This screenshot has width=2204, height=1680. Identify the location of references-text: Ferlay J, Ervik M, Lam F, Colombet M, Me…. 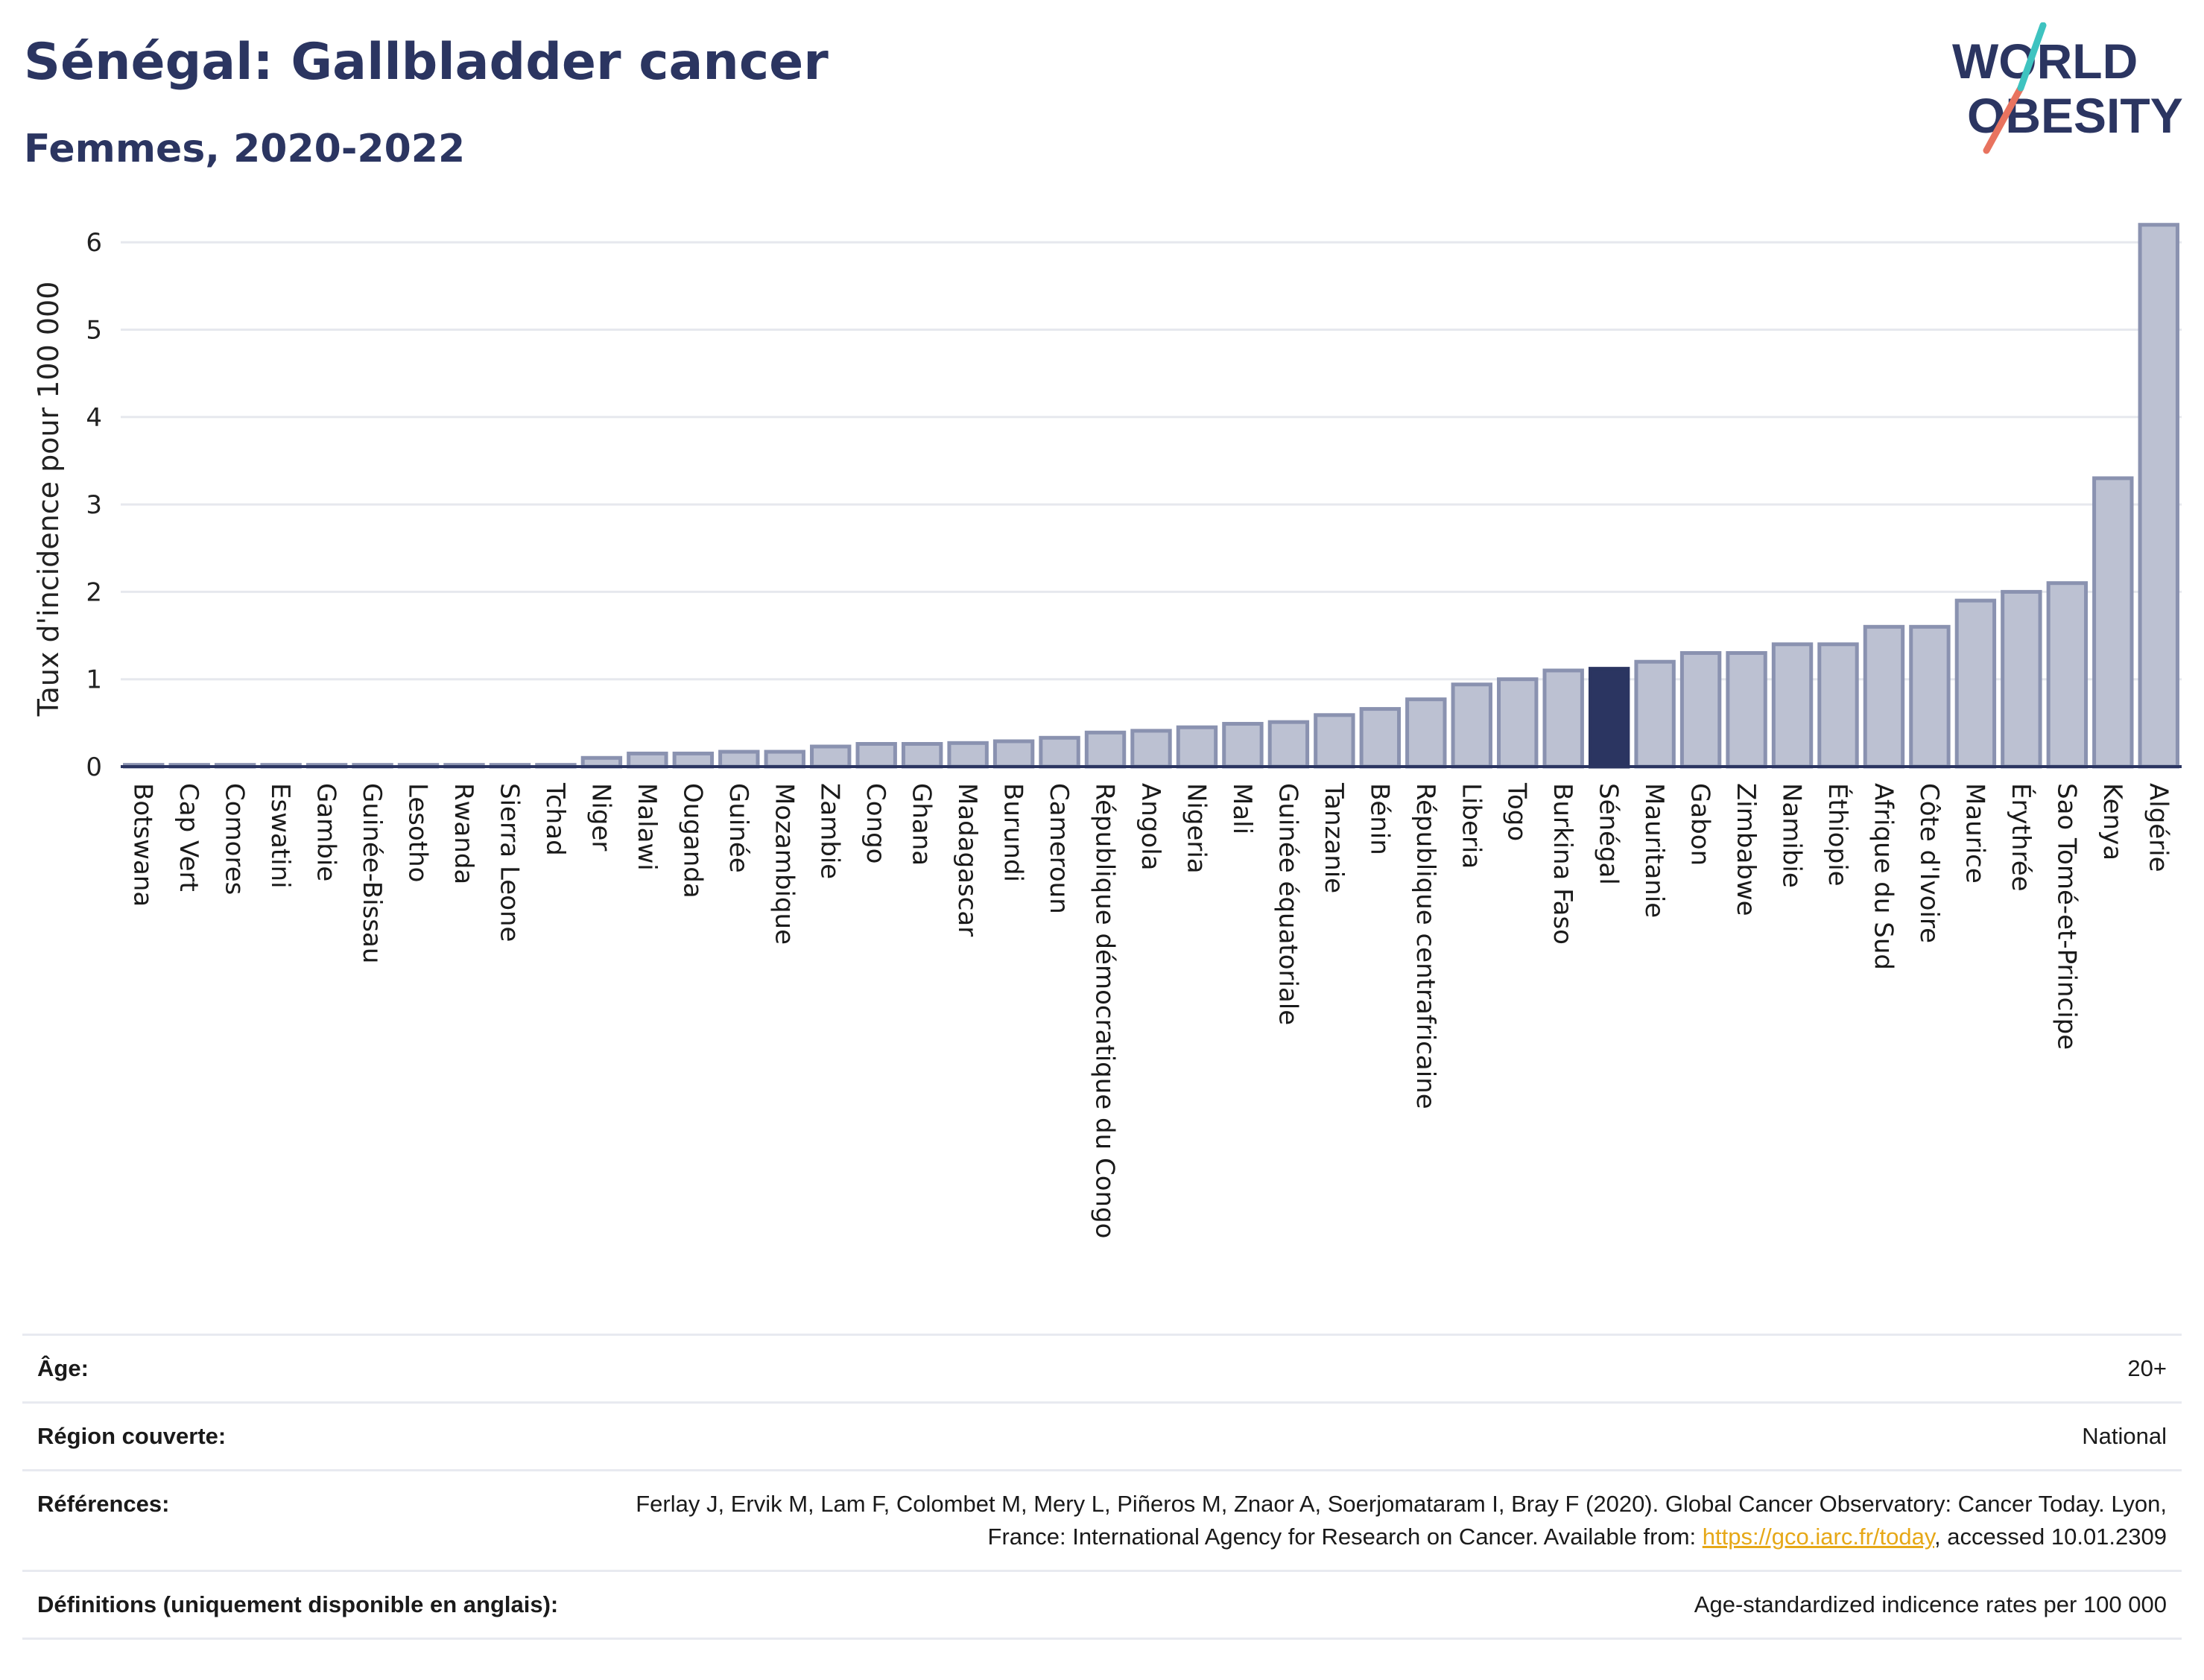
(1401, 1520).